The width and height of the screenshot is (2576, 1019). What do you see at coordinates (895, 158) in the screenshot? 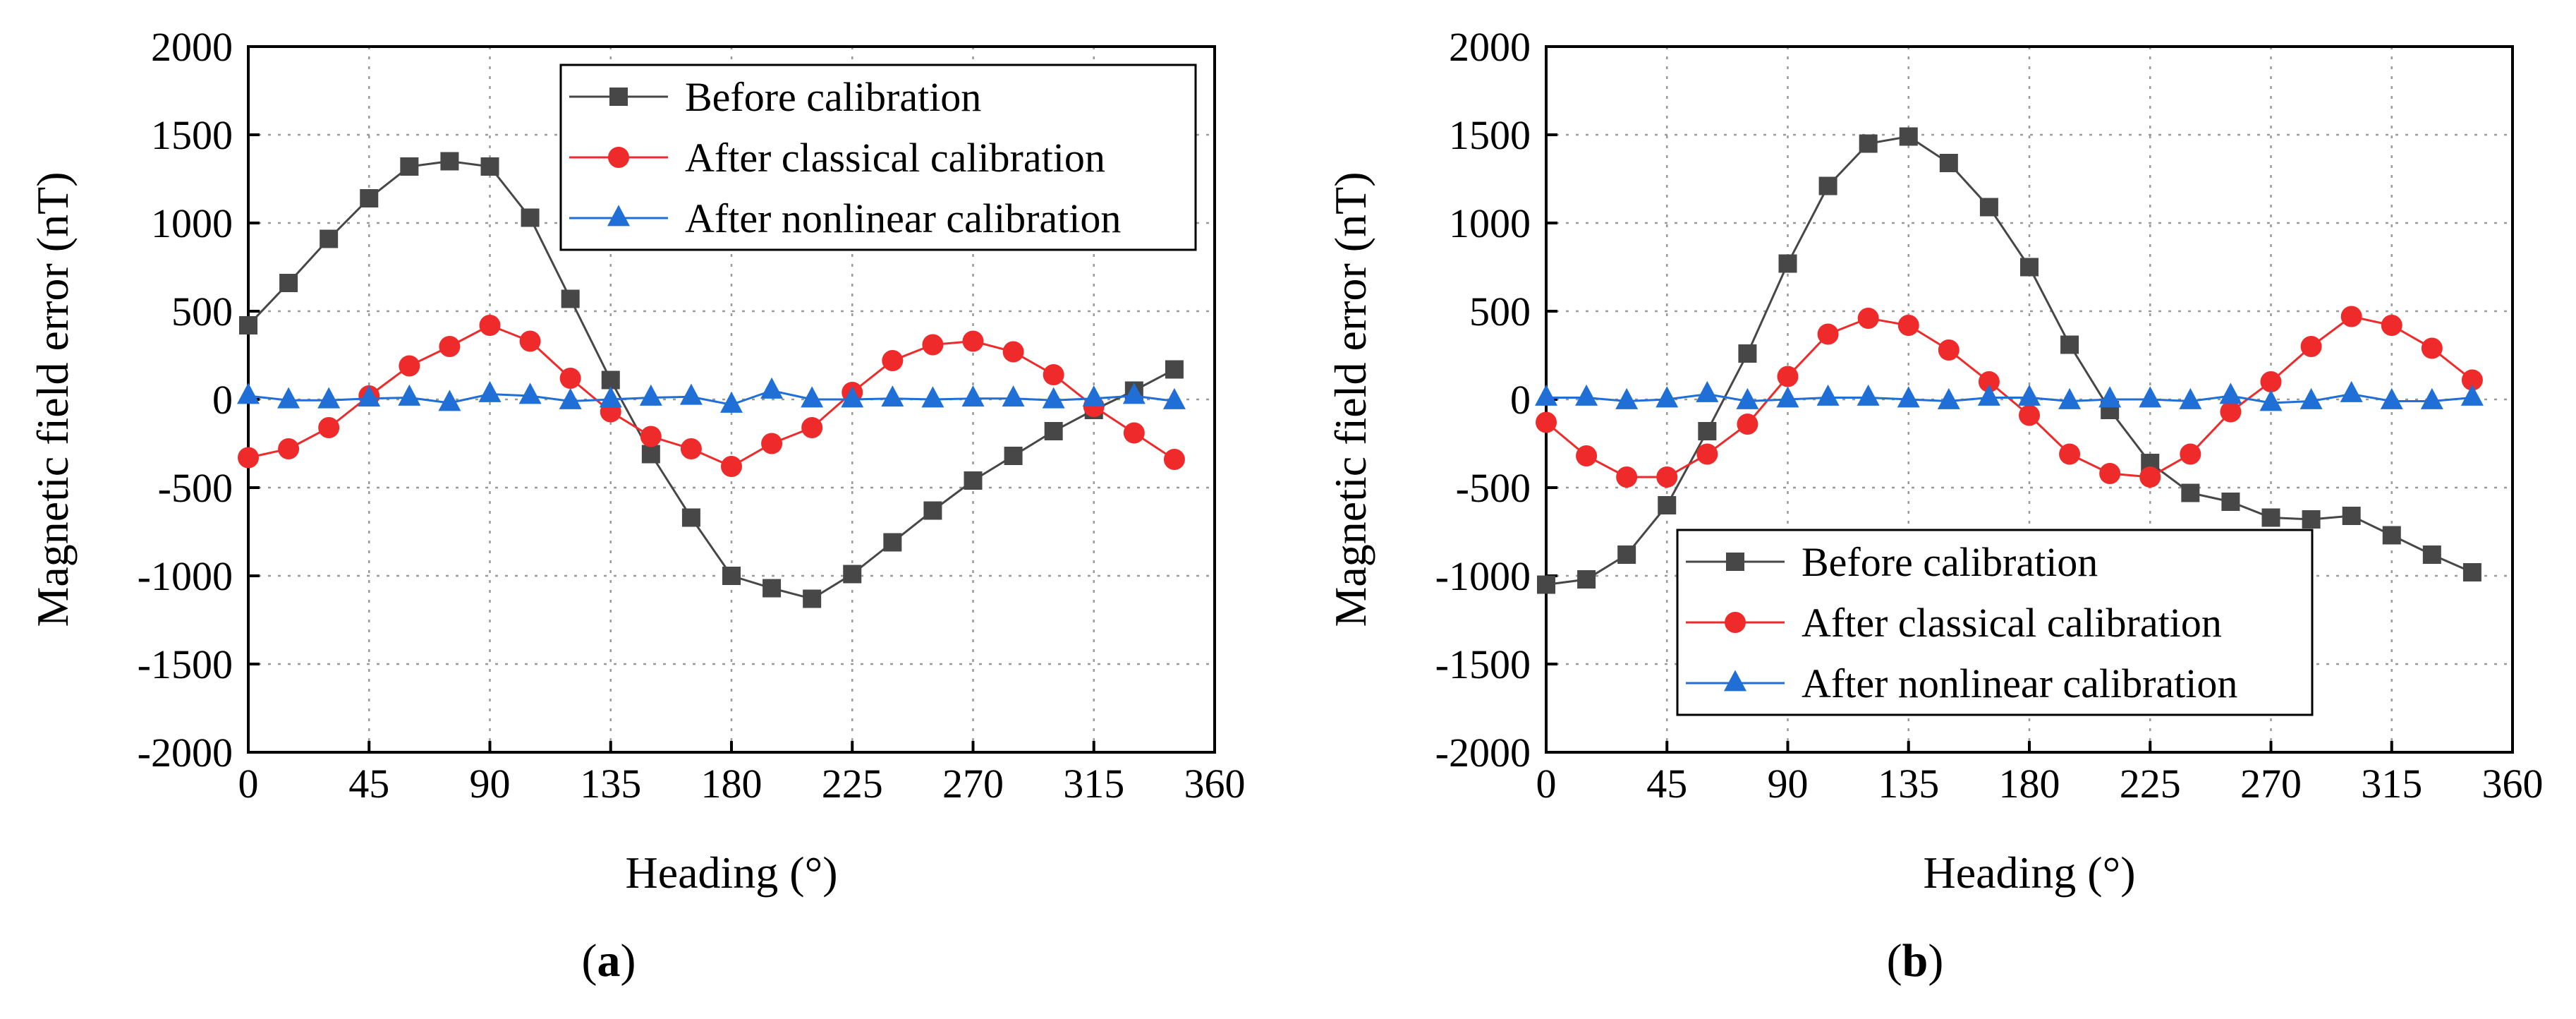
I see `legend-label-classical: After classical calibration` at bounding box center [895, 158].